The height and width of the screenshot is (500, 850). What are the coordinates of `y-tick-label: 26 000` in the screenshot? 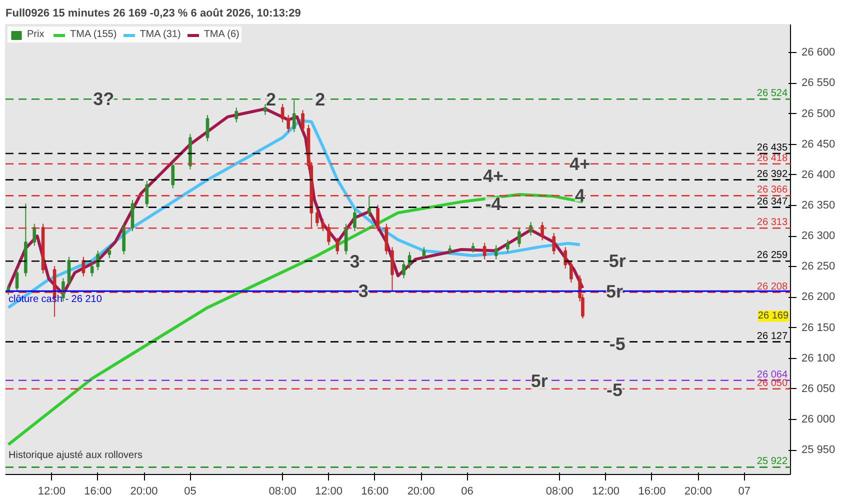 It's located at (819, 419).